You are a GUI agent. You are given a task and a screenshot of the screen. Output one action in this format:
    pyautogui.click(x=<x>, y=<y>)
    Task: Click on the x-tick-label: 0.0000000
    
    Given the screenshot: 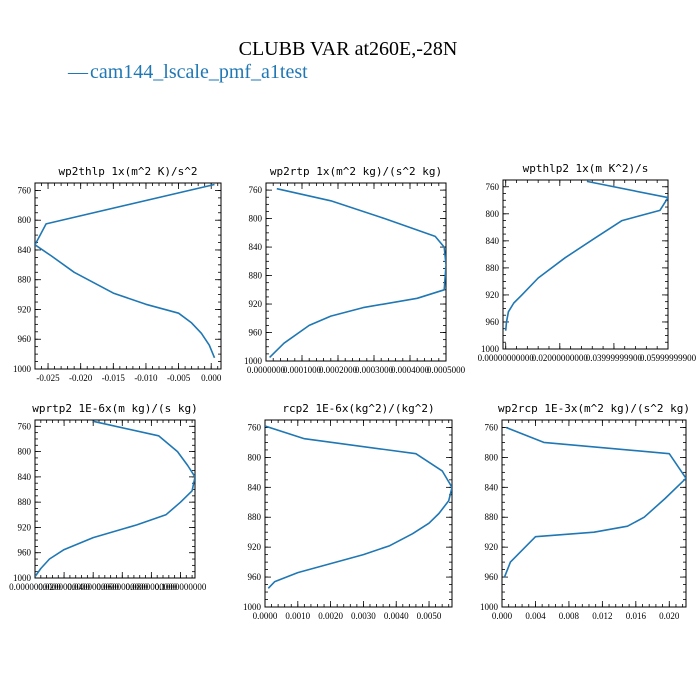 What is the action you would take?
    pyautogui.click(x=266, y=370)
    